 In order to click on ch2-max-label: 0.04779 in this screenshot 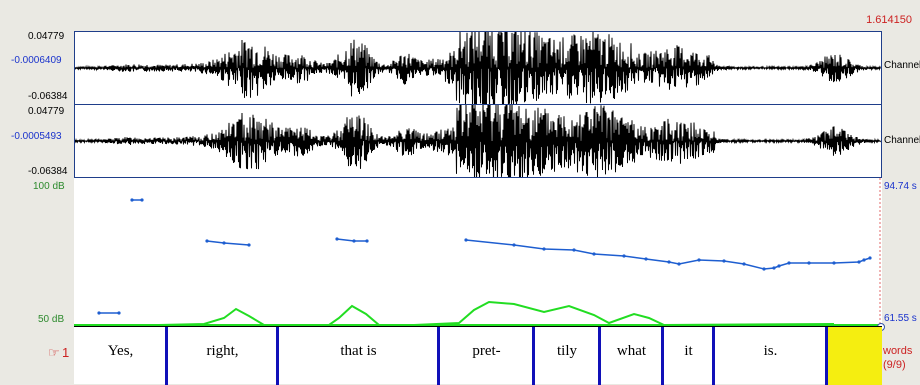, I will do `click(46, 111)`.